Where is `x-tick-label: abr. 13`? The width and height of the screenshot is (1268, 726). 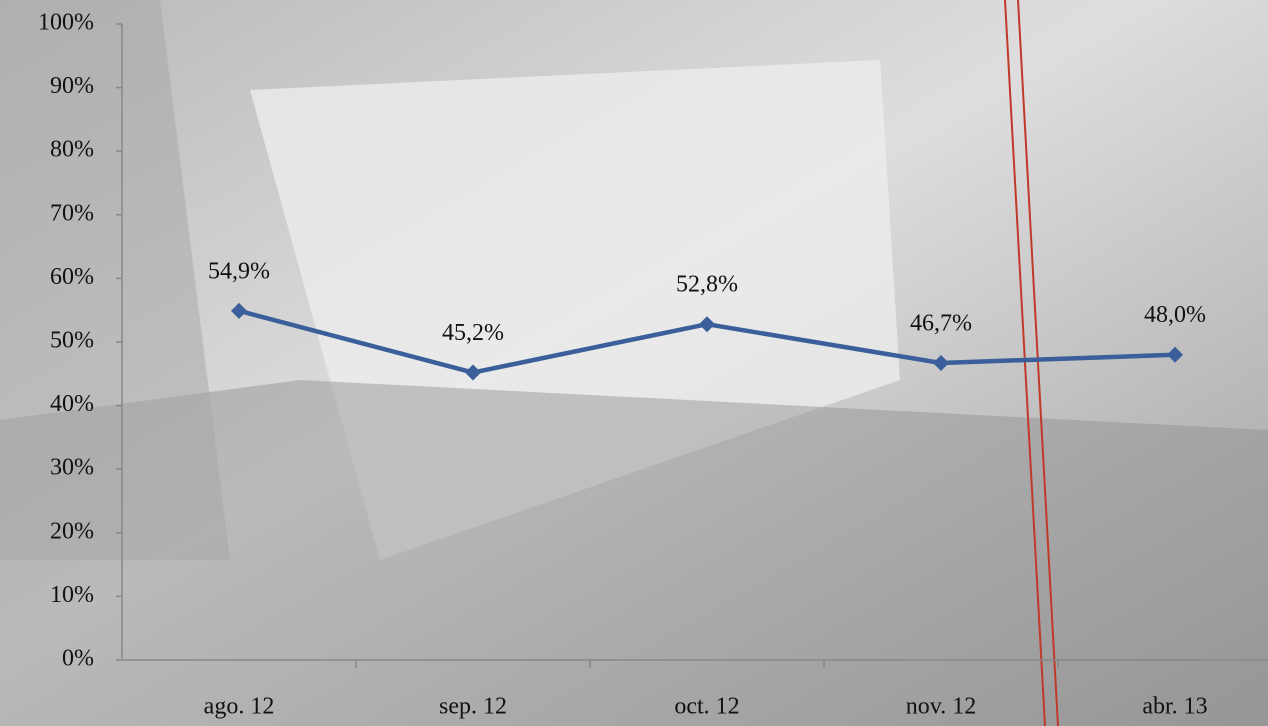
x-tick-label: abr. 13 is located at coordinates (1174, 707).